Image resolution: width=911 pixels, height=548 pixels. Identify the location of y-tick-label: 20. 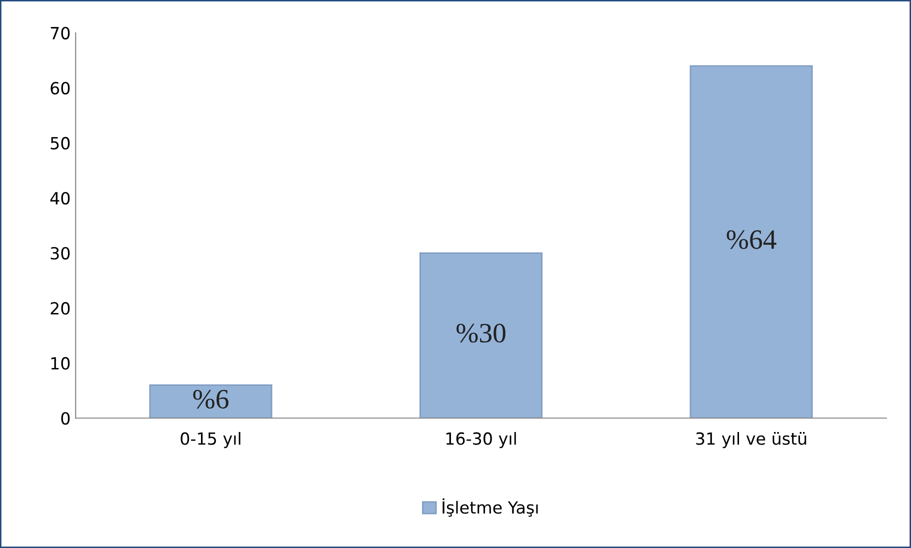
(60, 308).